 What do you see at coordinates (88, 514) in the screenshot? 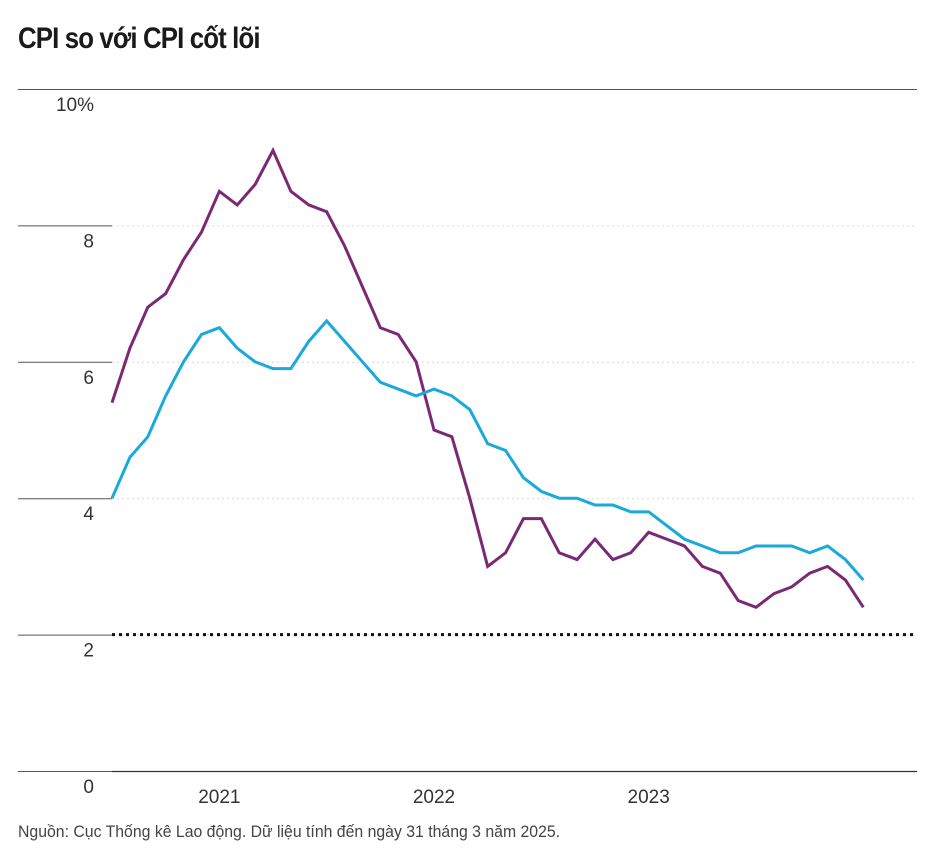
I see `y-tick-label: 4` at bounding box center [88, 514].